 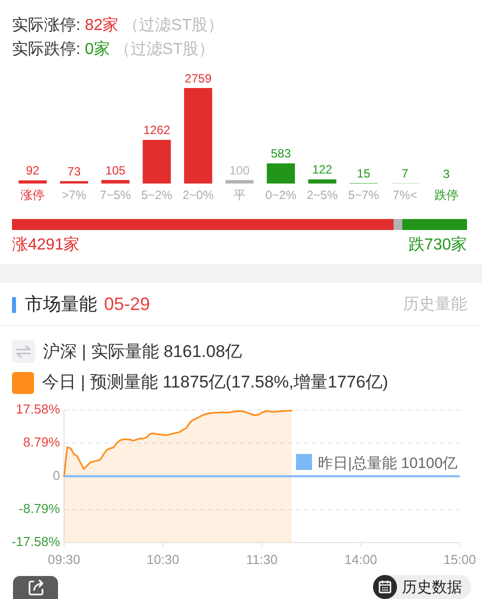 What do you see at coordinates (156, 130) in the screenshot?
I see `data-label: 1262` at bounding box center [156, 130].